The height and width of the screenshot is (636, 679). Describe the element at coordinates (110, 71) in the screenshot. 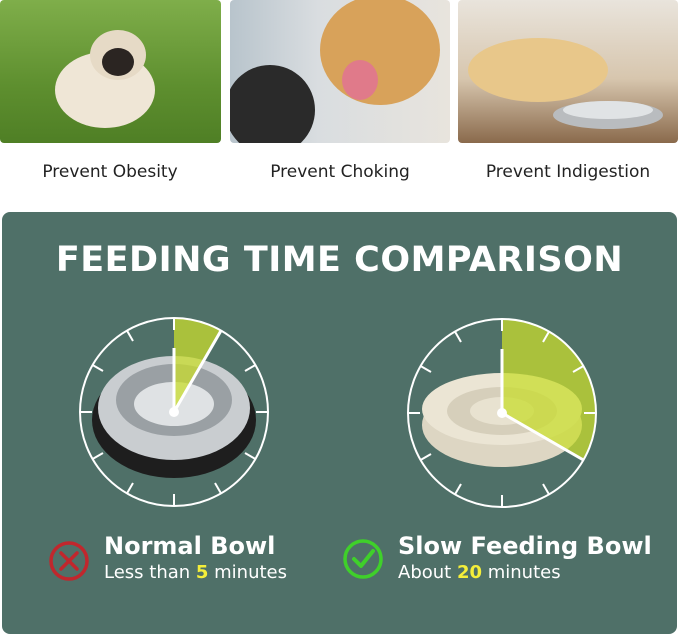

I see `pug-photo` at that location.